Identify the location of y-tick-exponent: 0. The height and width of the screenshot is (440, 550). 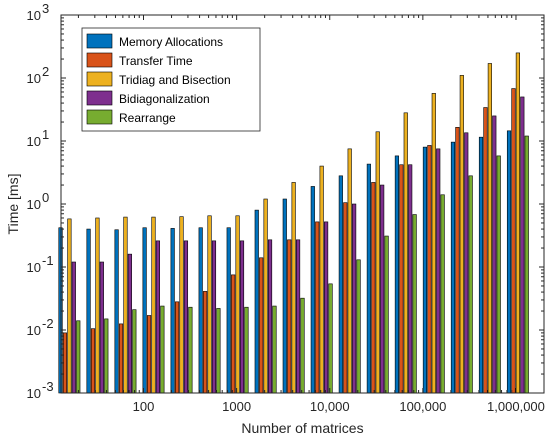
(45, 197).